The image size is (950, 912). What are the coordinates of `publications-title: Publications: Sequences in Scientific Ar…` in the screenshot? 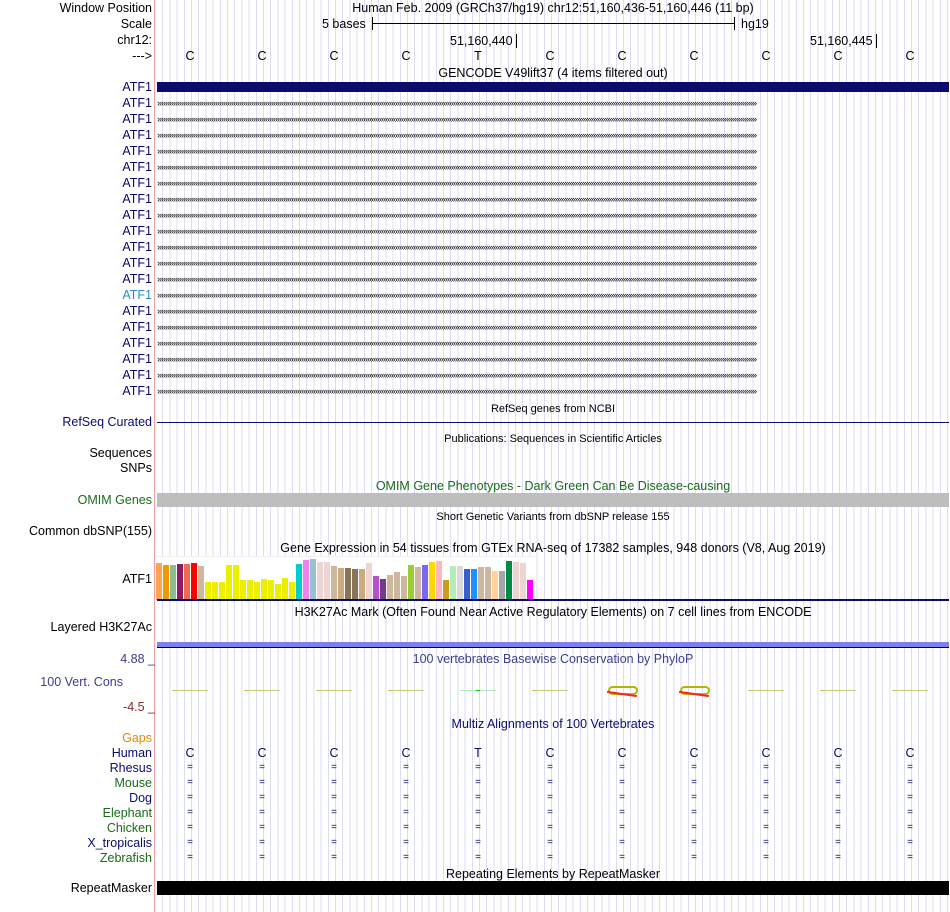 It's located at (553, 439).